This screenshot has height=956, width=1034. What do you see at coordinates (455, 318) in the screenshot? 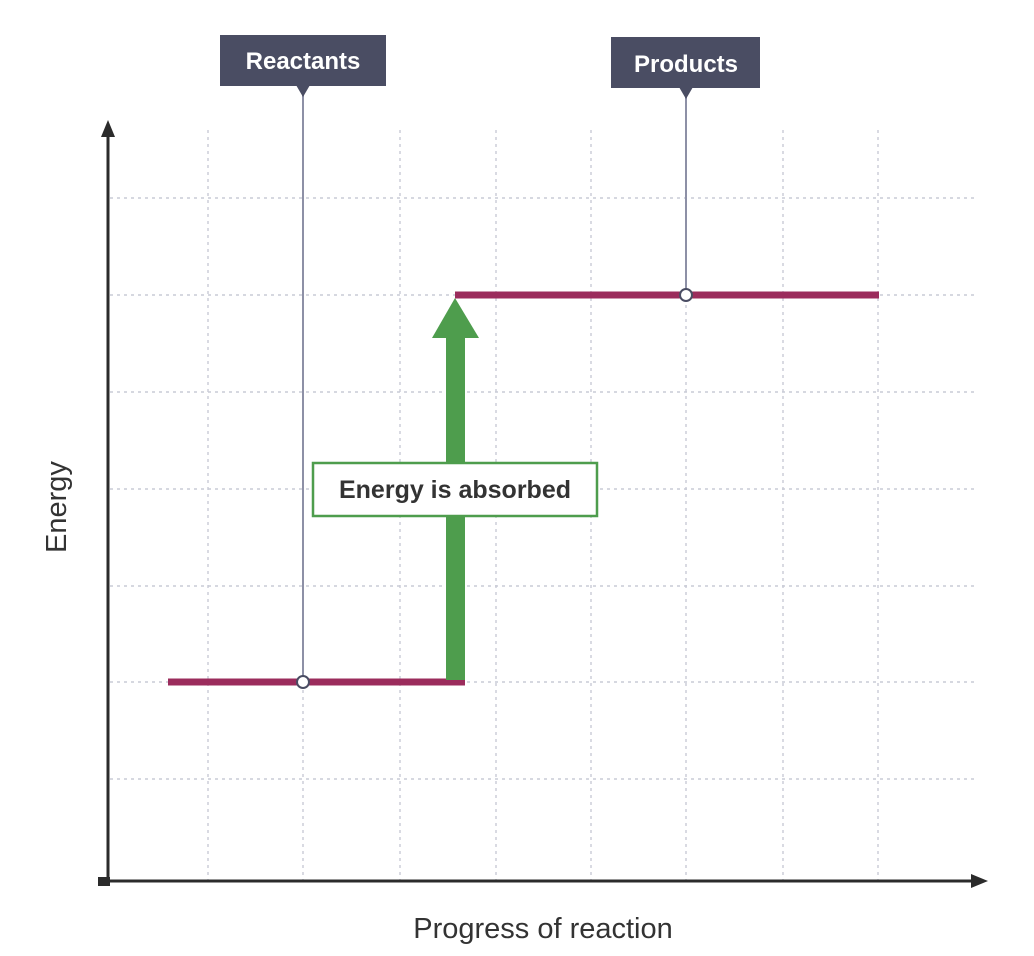
I see `arrow-head` at bounding box center [455, 318].